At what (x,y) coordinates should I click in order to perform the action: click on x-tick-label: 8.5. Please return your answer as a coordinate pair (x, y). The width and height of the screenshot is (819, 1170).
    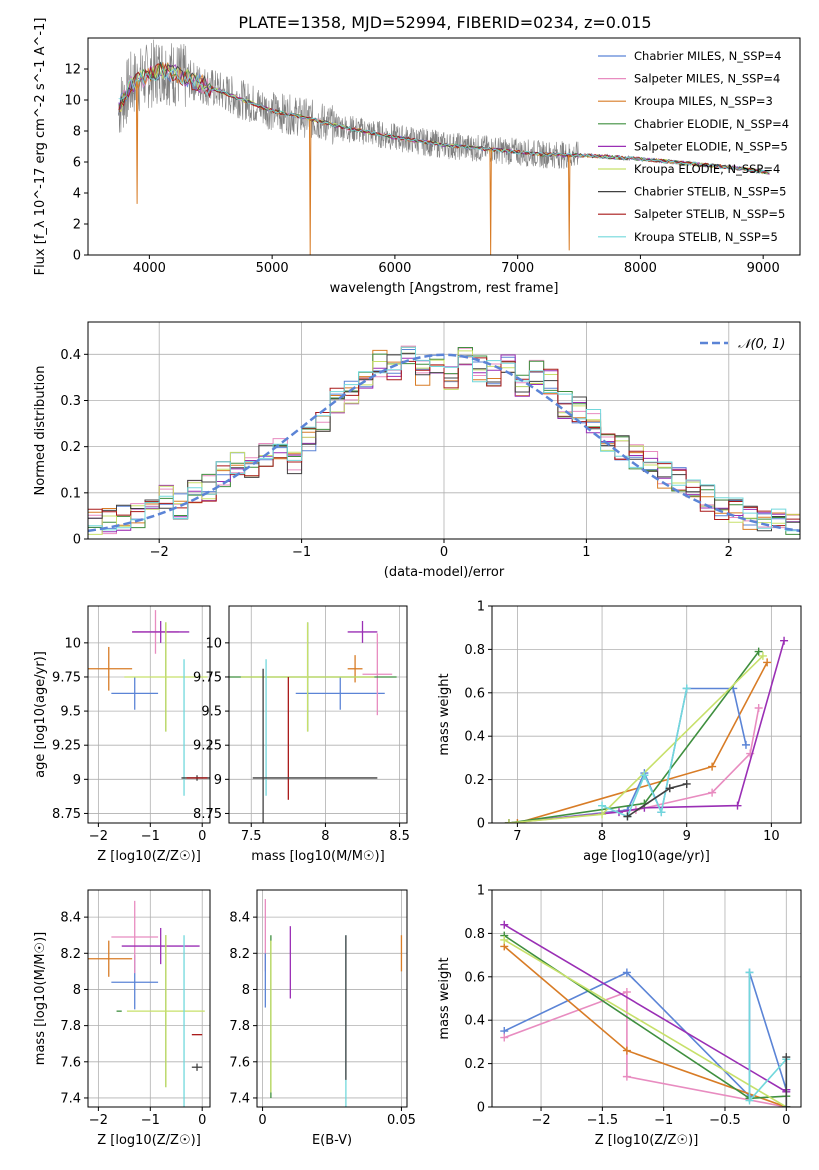
    Looking at the image, I should click on (399, 836).